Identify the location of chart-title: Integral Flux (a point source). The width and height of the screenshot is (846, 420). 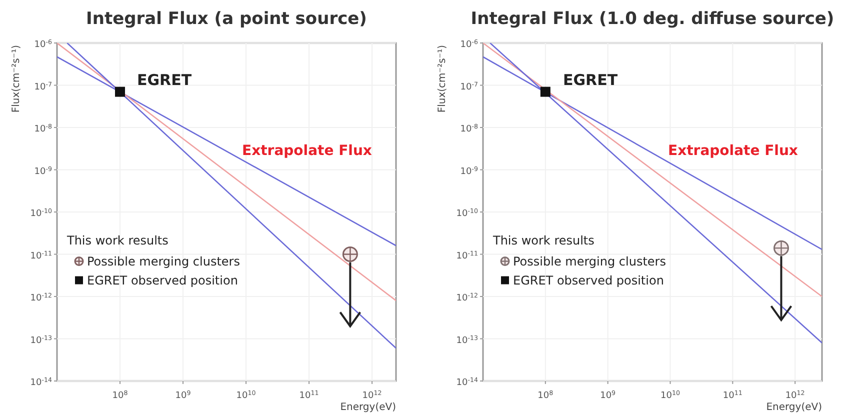
(226, 19).